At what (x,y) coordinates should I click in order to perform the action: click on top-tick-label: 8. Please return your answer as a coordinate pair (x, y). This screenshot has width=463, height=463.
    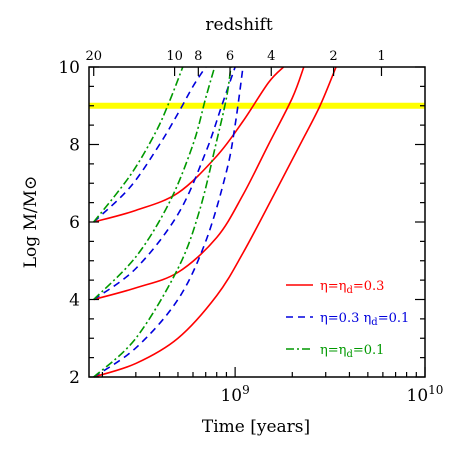
    Looking at the image, I should click on (198, 56).